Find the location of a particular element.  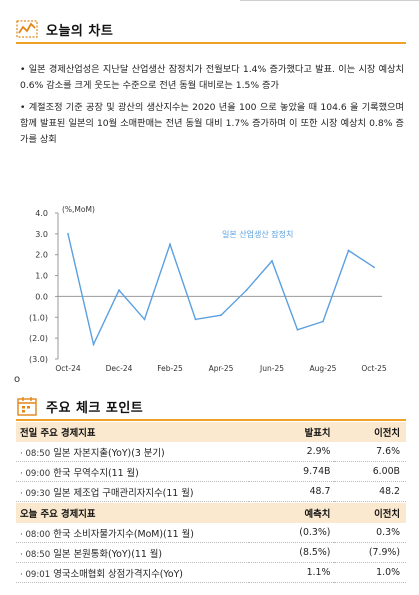

y-tick-label: (1.0) is located at coordinates (38, 317).